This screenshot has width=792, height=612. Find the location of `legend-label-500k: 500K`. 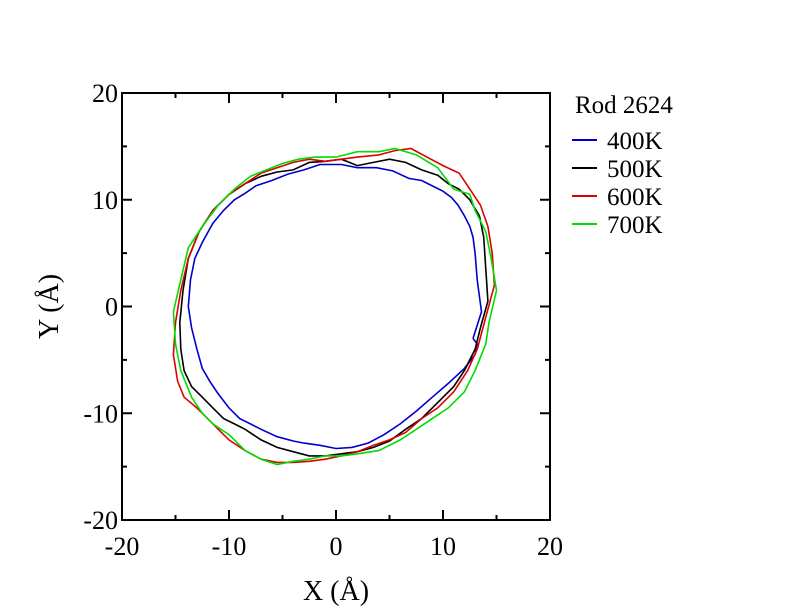

legend-label-500k: 500K is located at coordinates (635, 169).